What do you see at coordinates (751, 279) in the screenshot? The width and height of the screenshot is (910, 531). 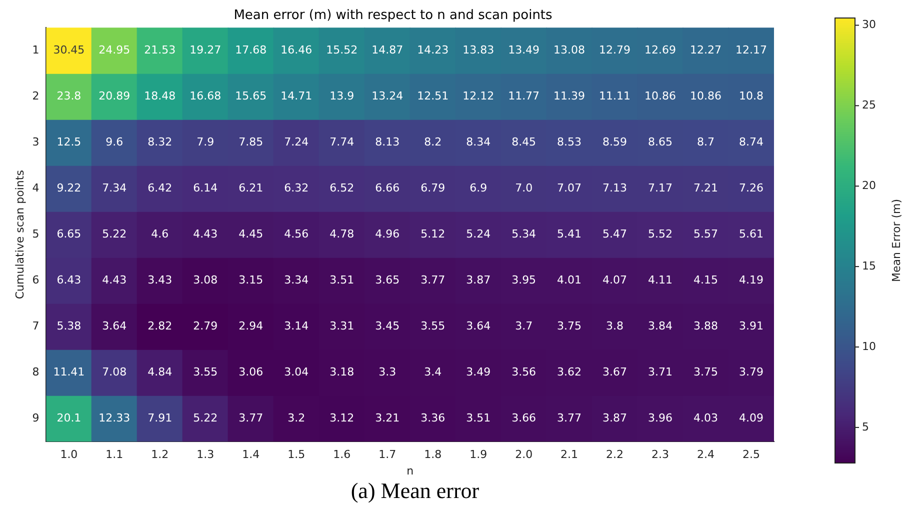 I see `data-label: 4.19` at bounding box center [751, 279].